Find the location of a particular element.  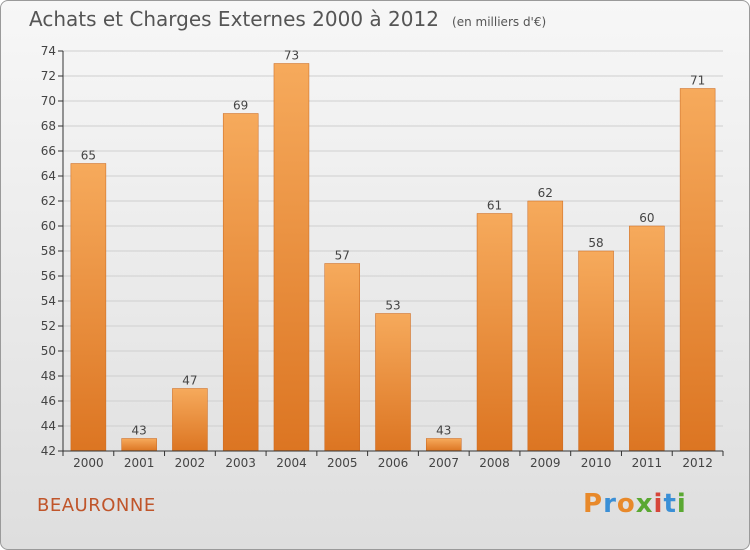

data-label-2009: 62 is located at coordinates (545, 193).